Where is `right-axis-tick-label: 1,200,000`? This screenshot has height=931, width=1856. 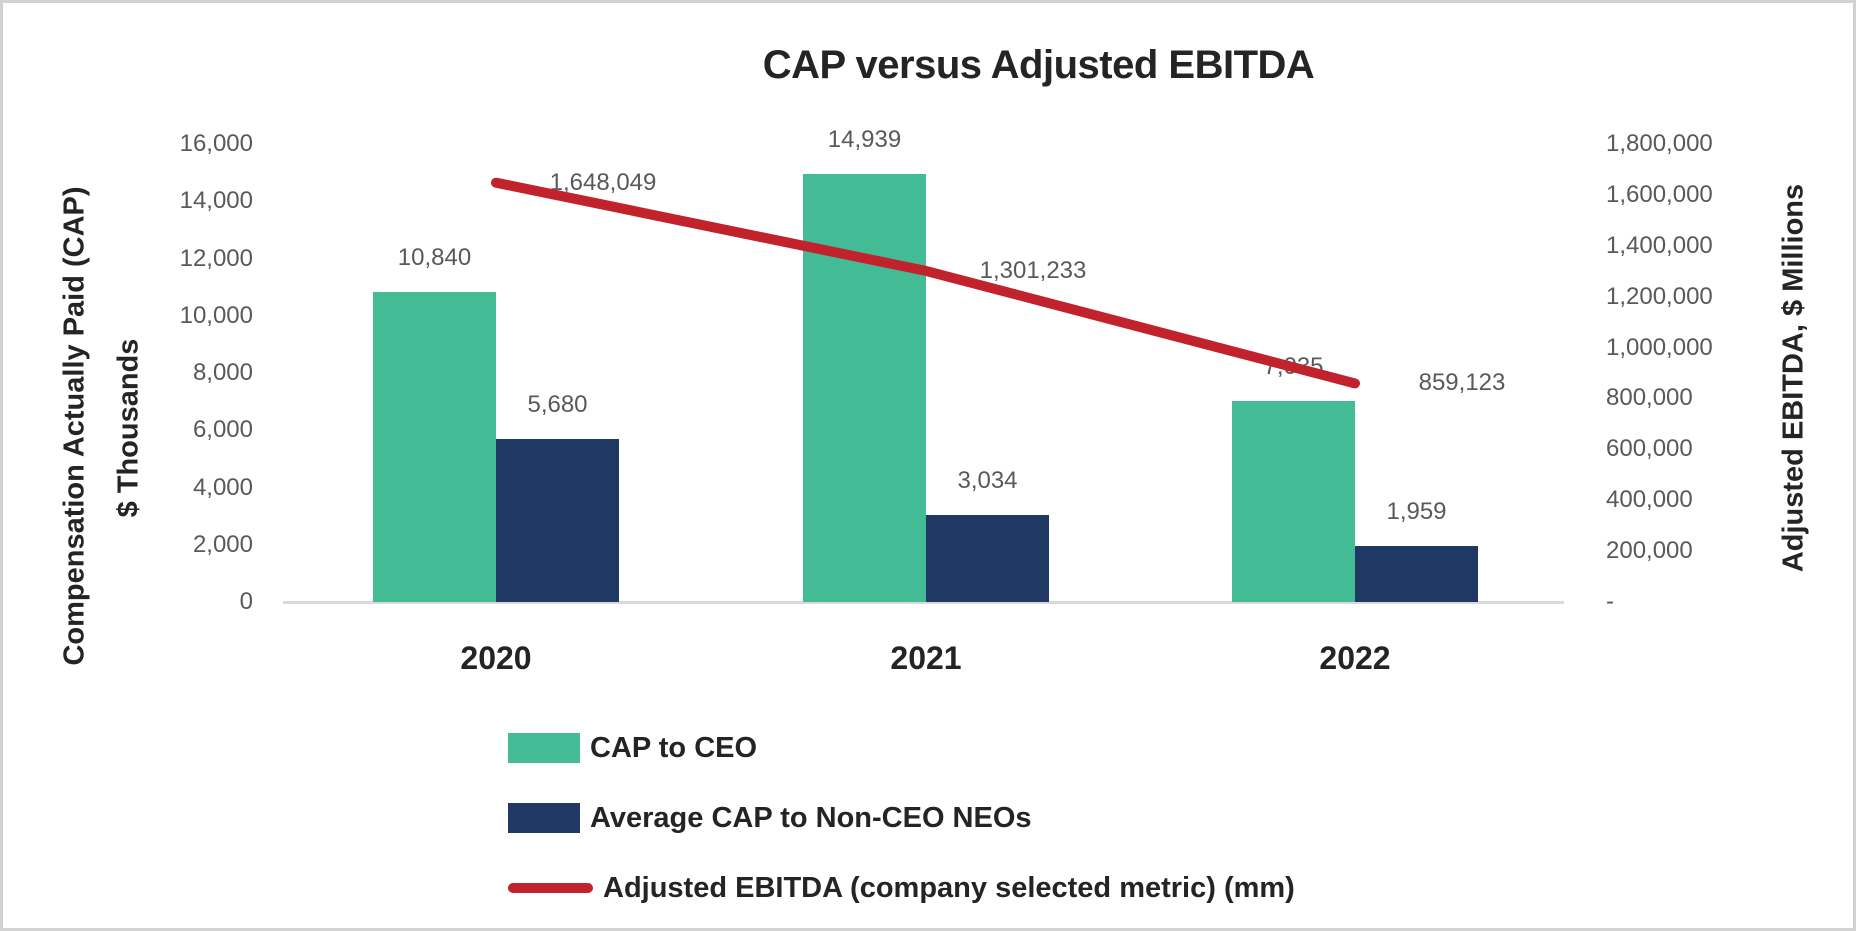
right-axis-tick-label: 1,200,000 is located at coordinates (1659, 296).